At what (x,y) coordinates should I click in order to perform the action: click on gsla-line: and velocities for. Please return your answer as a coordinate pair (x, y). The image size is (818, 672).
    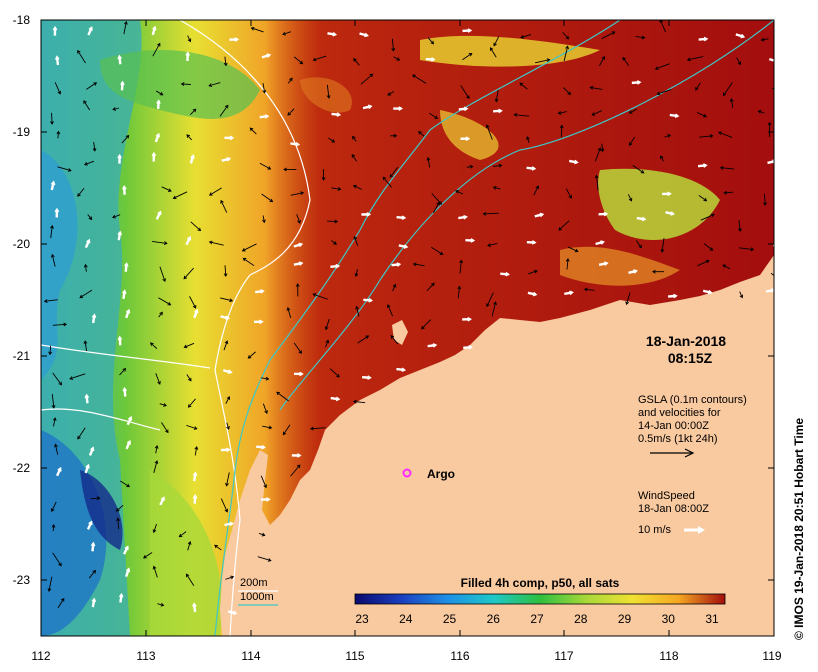
    Looking at the image, I should click on (679, 413).